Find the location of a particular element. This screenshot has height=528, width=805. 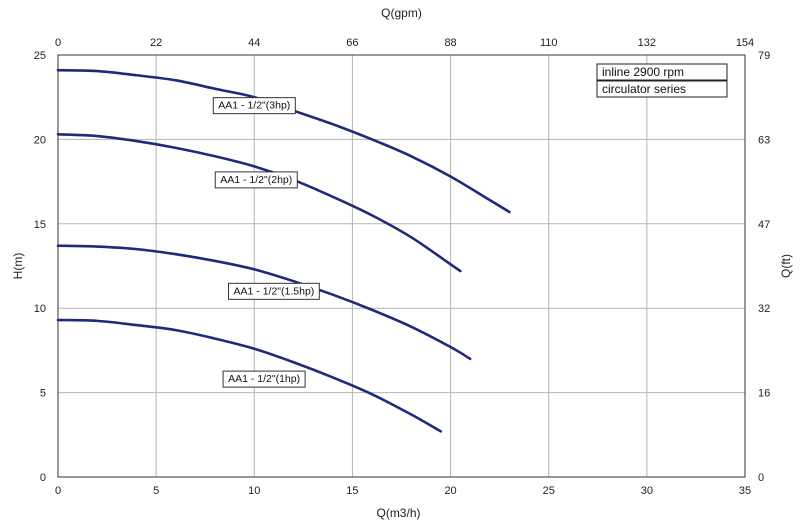

x-tick-top-label: 66 is located at coordinates (352, 43).